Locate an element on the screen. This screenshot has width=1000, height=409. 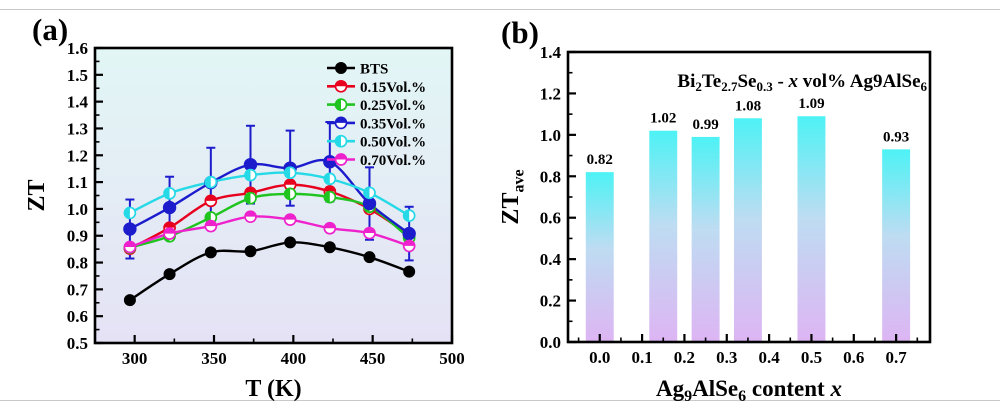
x-tick-label: 0.0 is located at coordinates (599, 357).